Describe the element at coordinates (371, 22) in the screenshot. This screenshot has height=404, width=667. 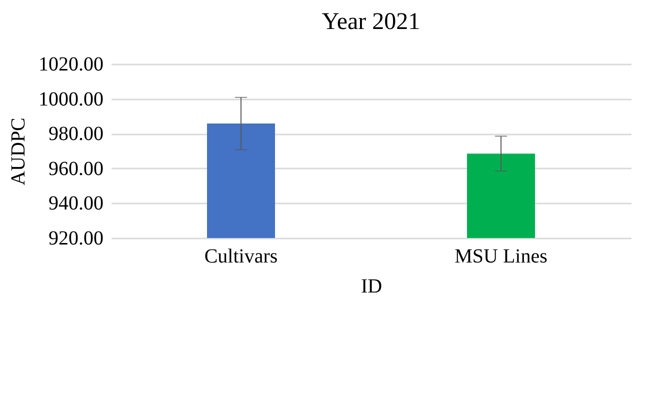
I see `chart-title: Year 2021` at that location.